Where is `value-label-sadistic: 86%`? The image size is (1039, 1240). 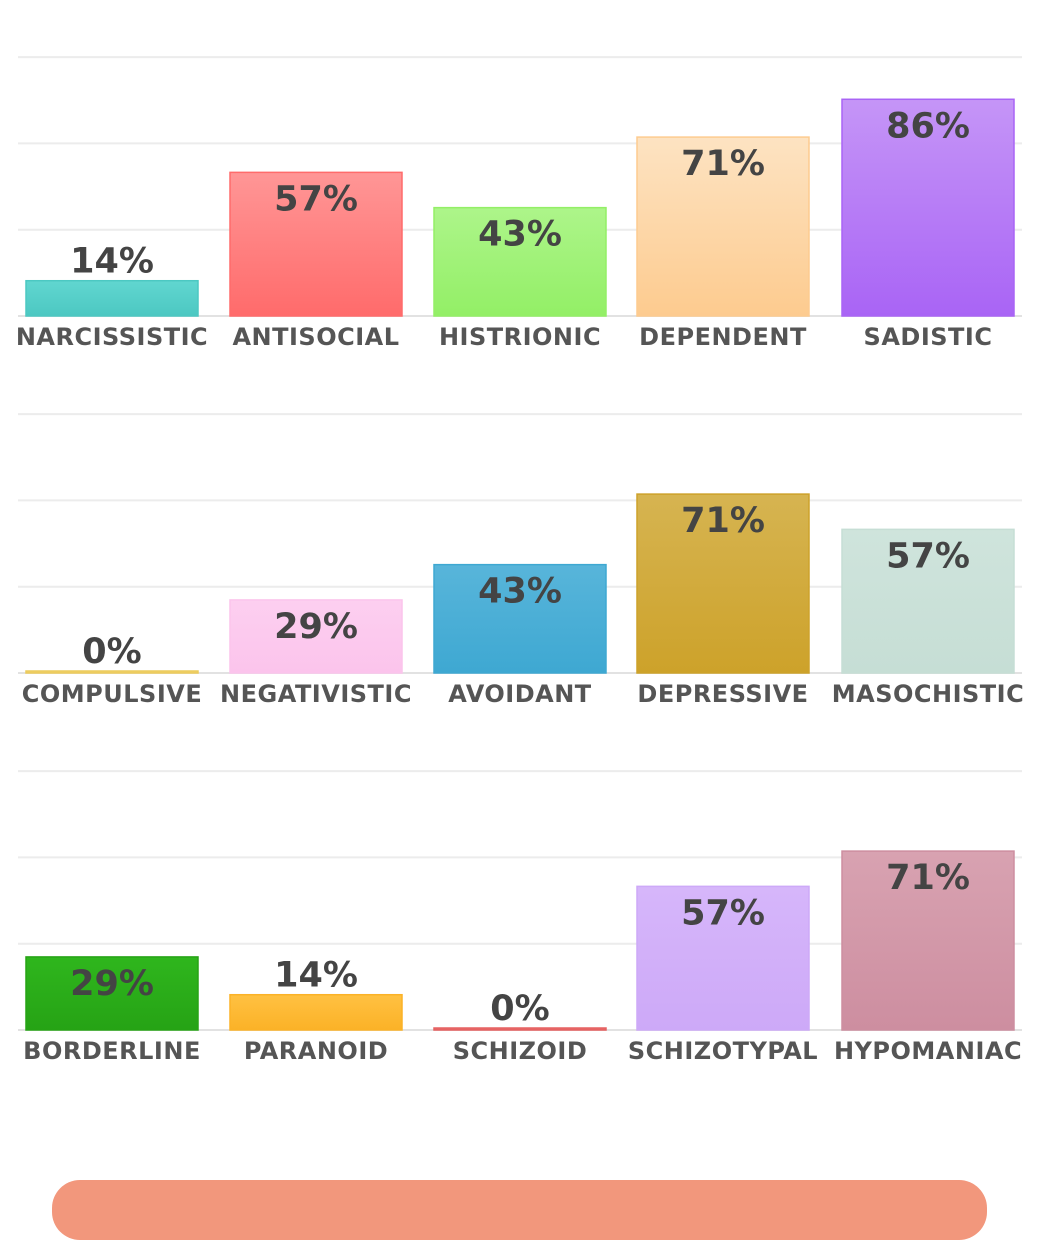
value-label-sadistic: 86% is located at coordinates (928, 126).